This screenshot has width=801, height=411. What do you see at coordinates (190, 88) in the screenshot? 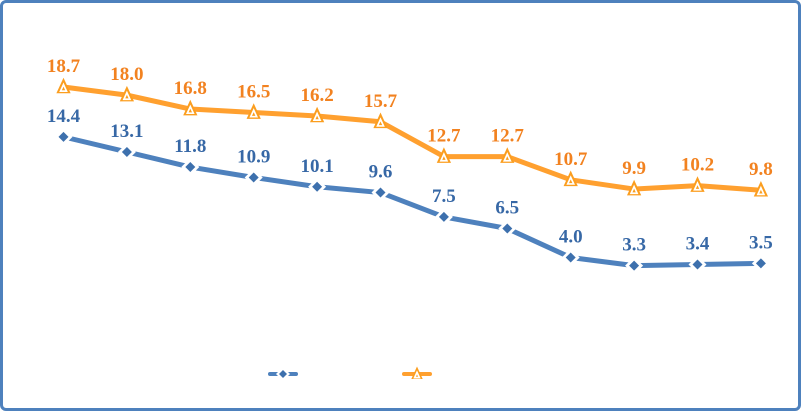
I see `orange-triangle-series-data-label: 16.8` at bounding box center [190, 88].